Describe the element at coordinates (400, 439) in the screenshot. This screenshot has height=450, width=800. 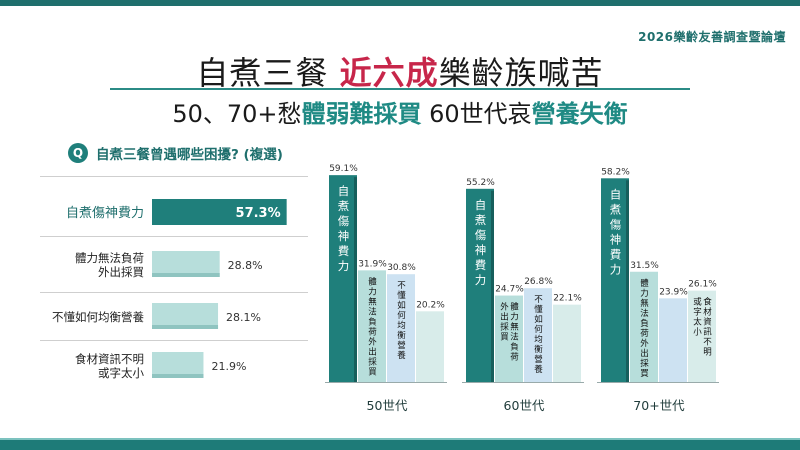
I see `bottom-accent-line` at that location.